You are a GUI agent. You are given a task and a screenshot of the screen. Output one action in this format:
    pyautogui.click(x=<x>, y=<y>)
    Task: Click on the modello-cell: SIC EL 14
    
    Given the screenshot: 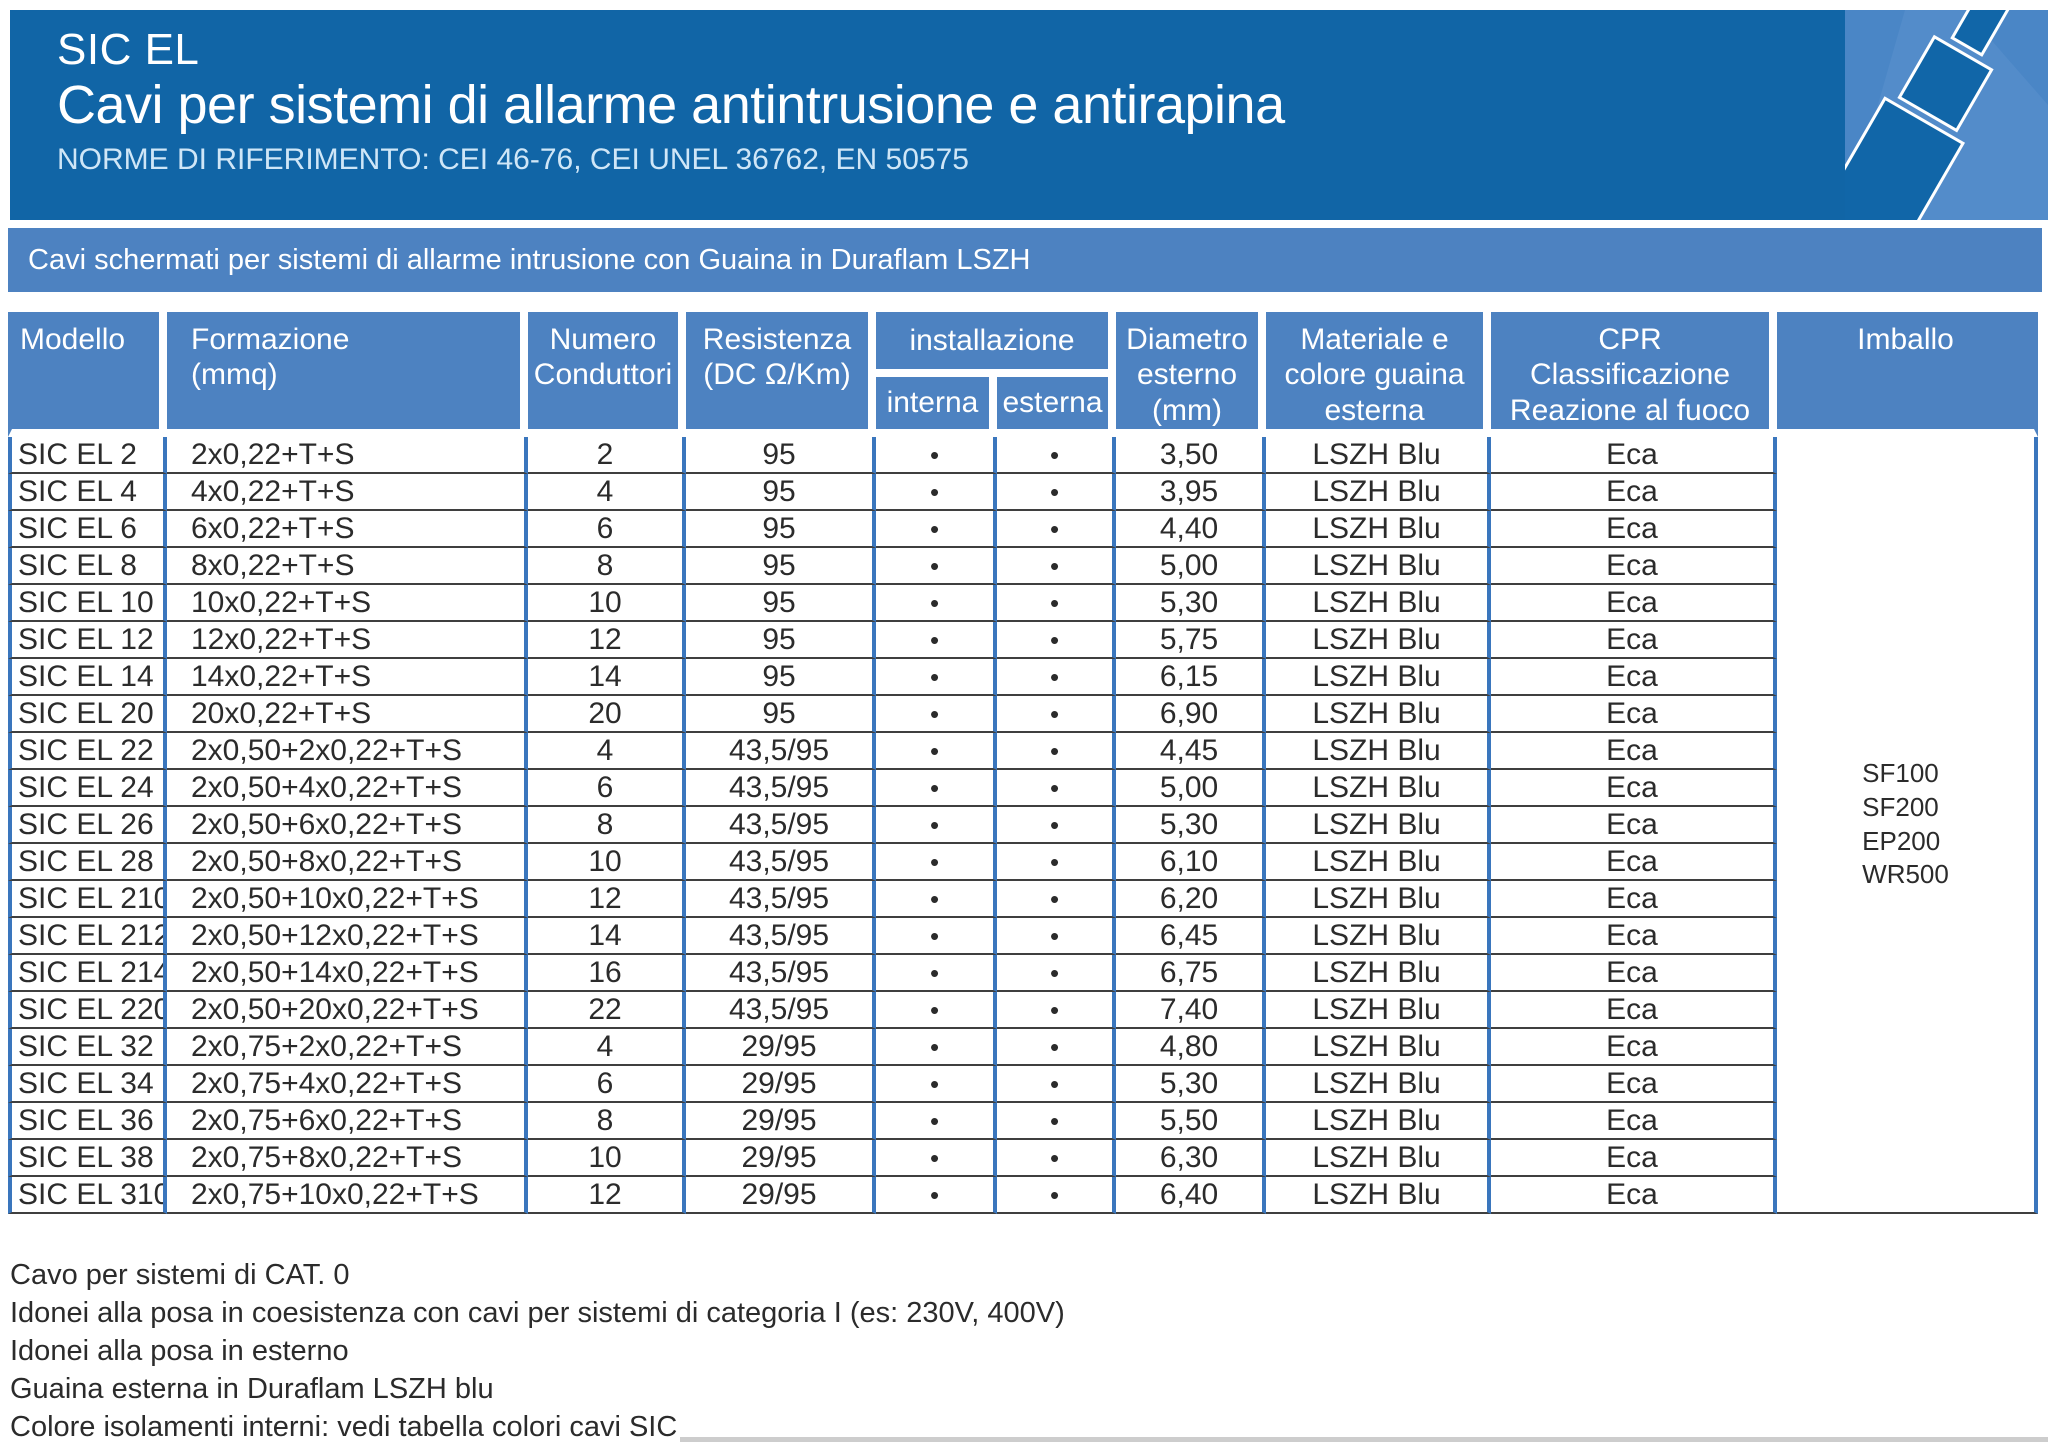 What is the action you would take?
    pyautogui.click(x=87, y=678)
    